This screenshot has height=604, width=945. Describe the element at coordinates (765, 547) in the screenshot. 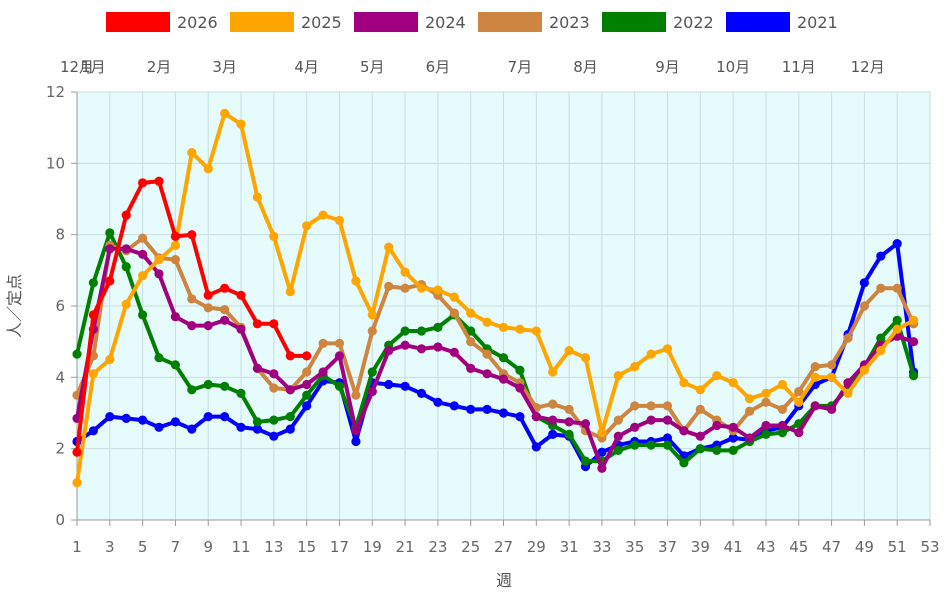

I see `x-tick-label: 43` at that location.